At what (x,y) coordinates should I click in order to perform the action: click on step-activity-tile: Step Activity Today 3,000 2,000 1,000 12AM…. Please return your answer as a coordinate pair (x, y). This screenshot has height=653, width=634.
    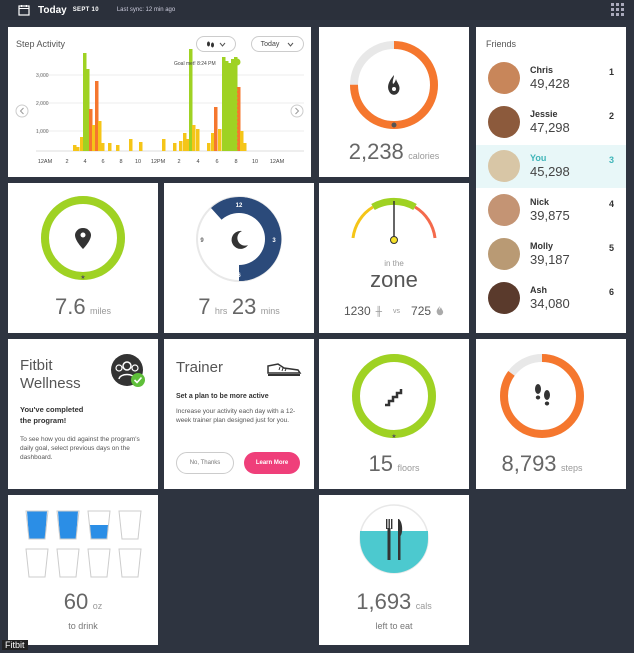
    Looking at the image, I should click on (159, 102).